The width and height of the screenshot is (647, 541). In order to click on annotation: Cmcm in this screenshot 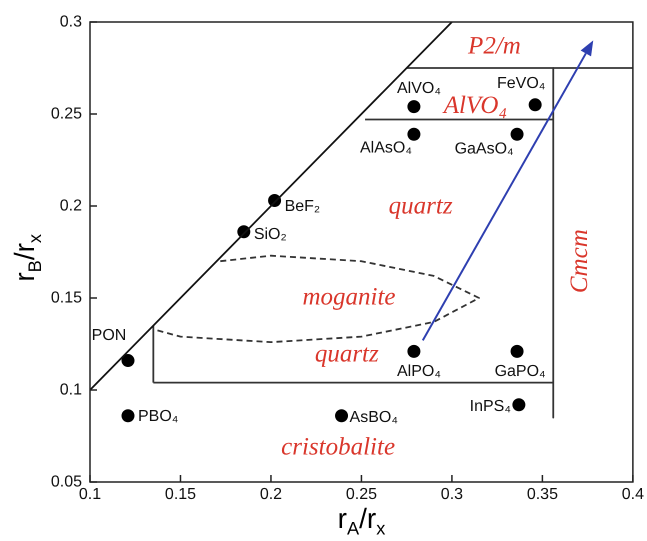, I will do `click(579, 261)`.